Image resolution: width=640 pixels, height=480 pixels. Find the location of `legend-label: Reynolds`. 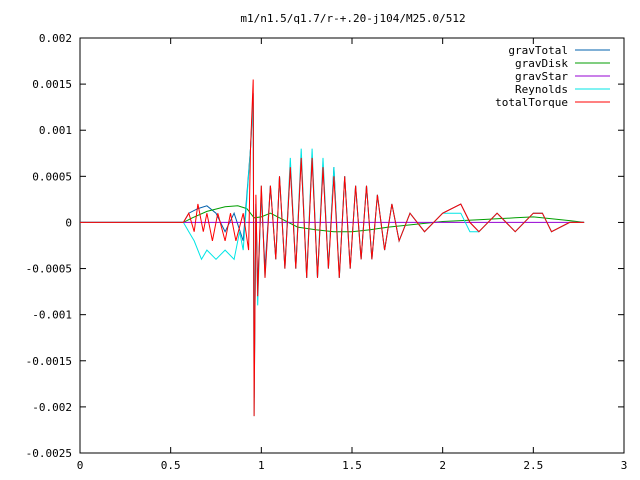

legend-label: Reynolds is located at coordinates (541, 89).